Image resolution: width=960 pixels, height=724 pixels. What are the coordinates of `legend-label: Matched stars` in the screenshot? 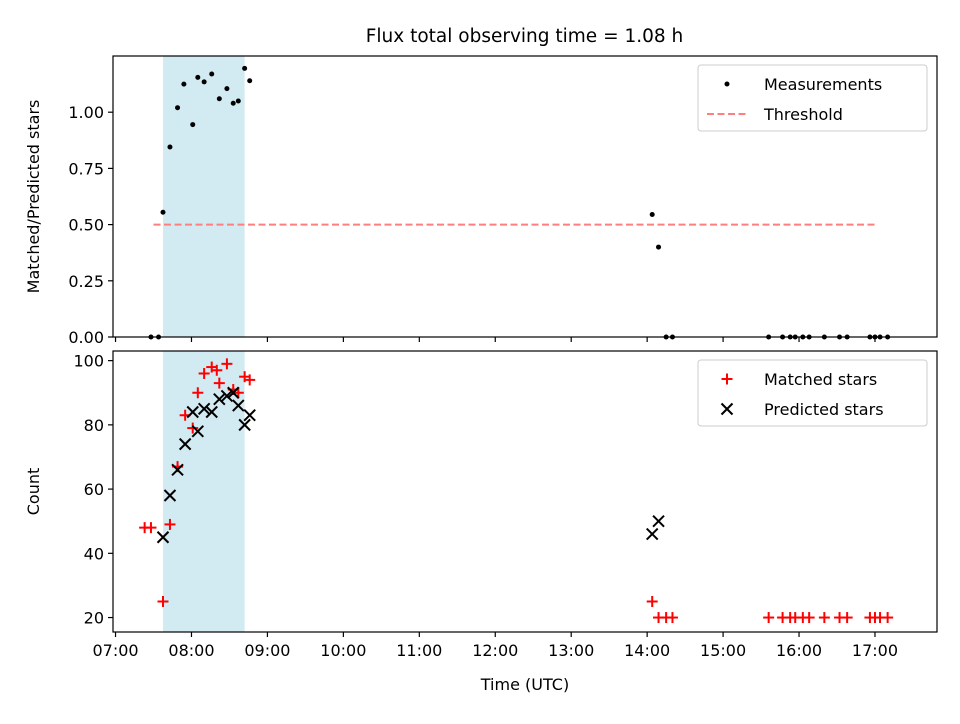 It's located at (820, 379).